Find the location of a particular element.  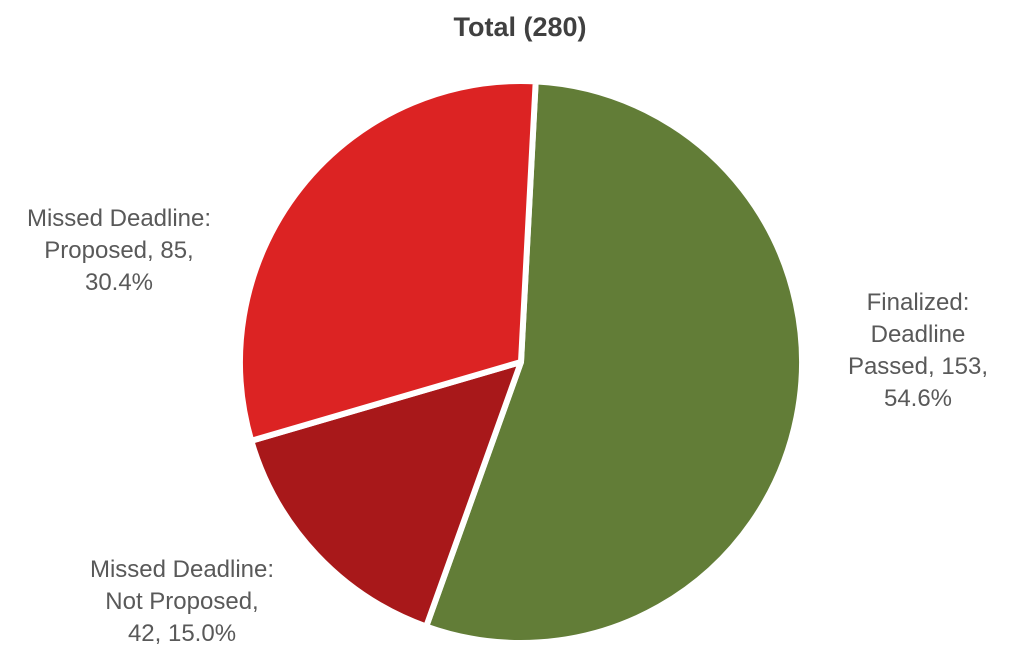

label-missed-deadline-not-proposed-line: Not Proposed, is located at coordinates (181, 601).